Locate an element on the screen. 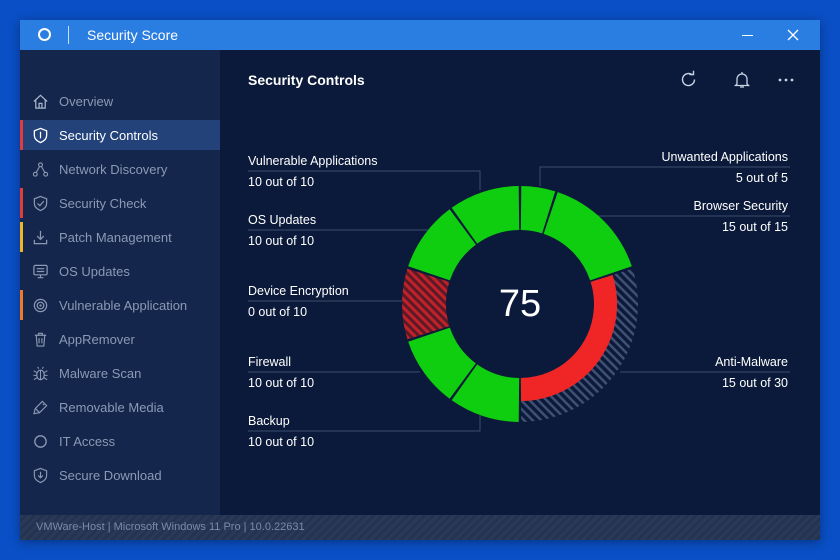 This screenshot has width=840, height=560. minimize-icon is located at coordinates (747, 35).